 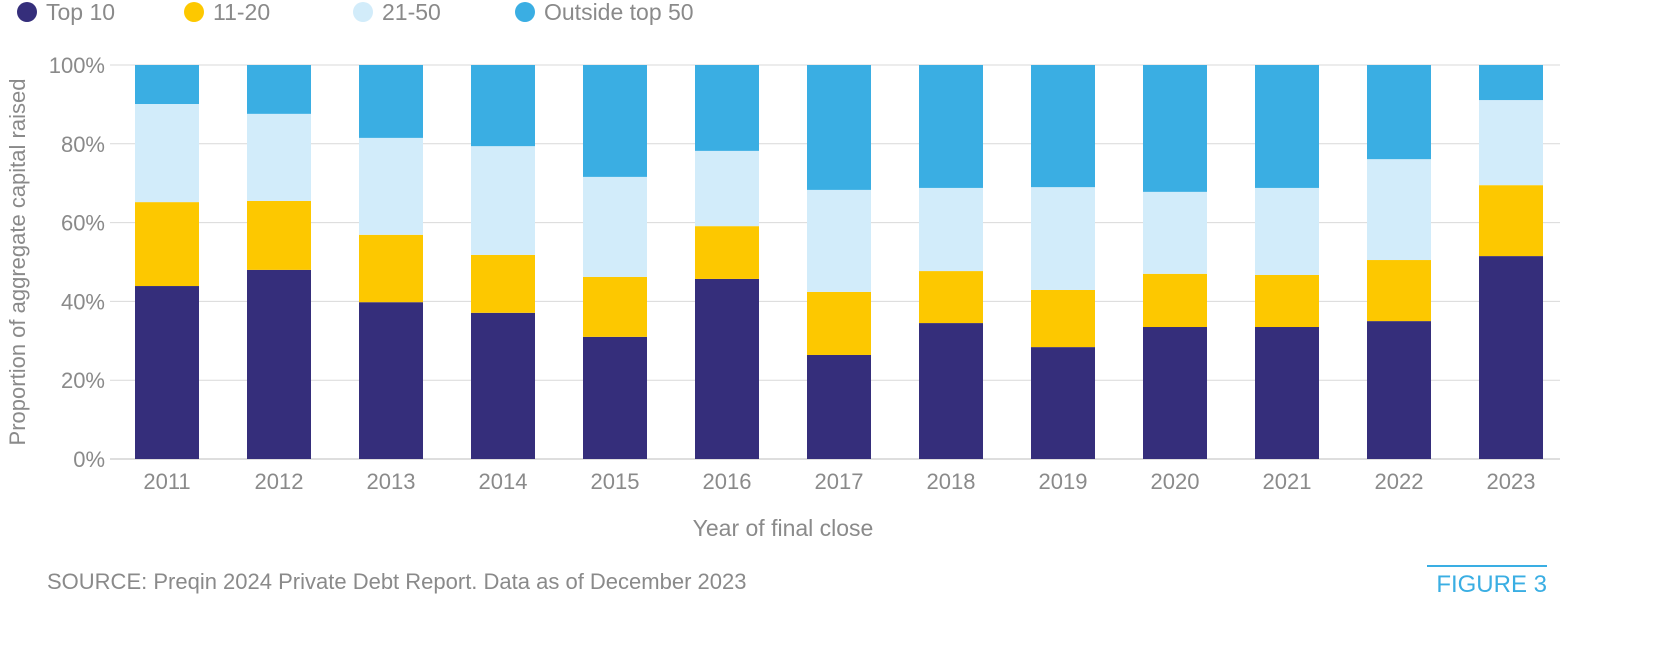 I want to click on bar-segment-21-50-2022, so click(x=1399, y=210).